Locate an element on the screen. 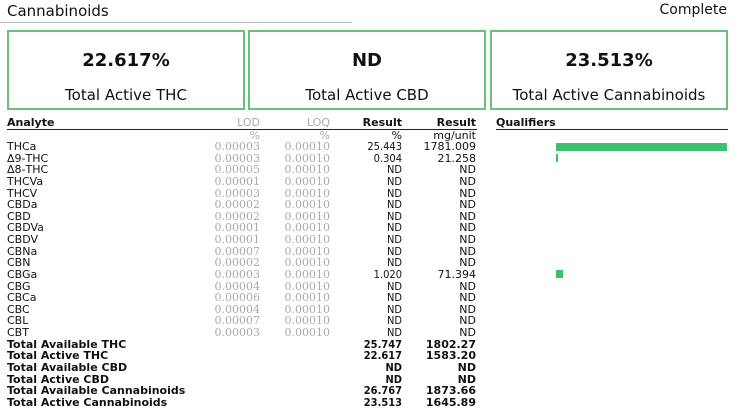 The width and height of the screenshot is (743, 414). unit-result-mg: mg/unit is located at coordinates (454, 135).